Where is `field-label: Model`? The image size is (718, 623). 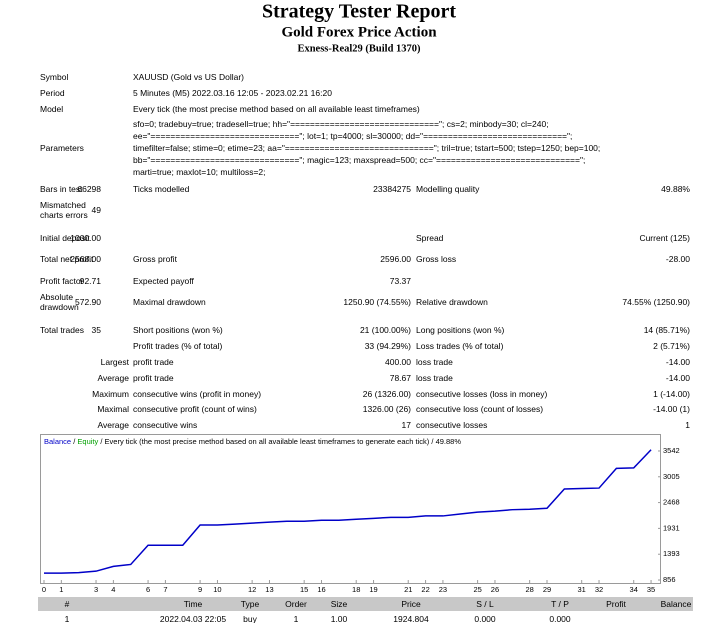 field-label: Model is located at coordinates (52, 109).